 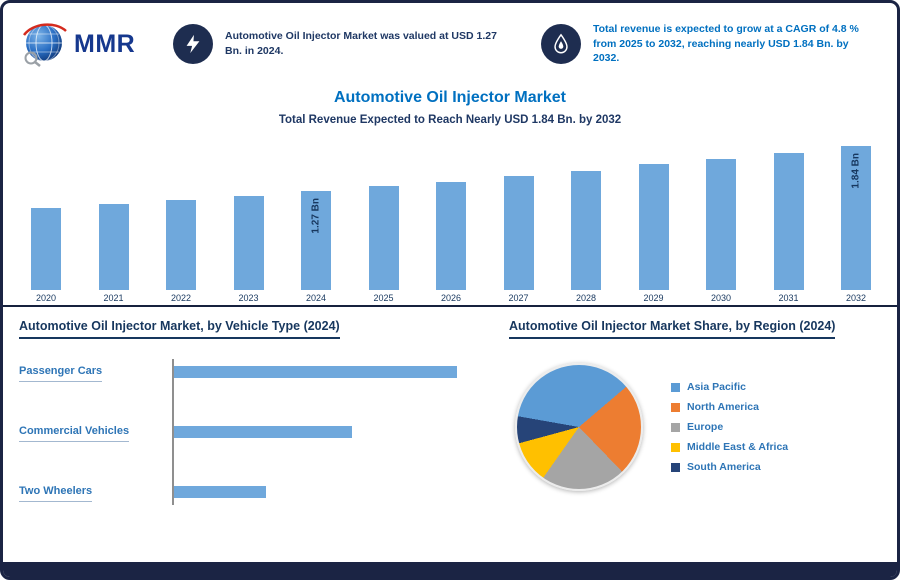 I want to click on legend-label: North America, so click(x=723, y=407).